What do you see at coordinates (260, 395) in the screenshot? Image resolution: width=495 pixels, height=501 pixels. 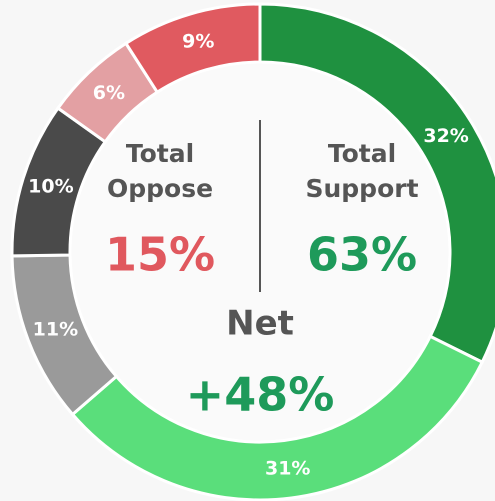 I see `summary-value: +48%` at bounding box center [260, 395].